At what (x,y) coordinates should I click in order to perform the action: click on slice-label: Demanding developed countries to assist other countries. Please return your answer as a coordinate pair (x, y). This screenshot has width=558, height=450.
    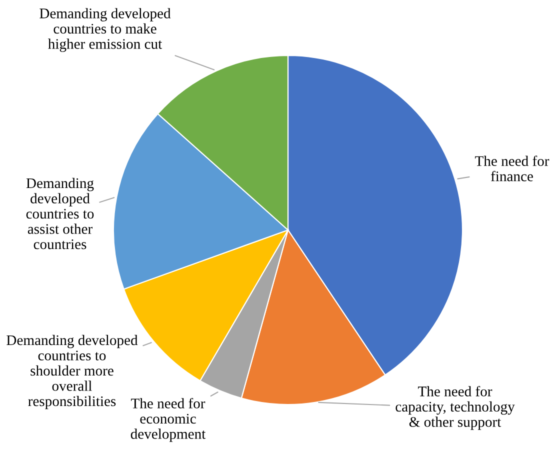
    Looking at the image, I should click on (60, 214).